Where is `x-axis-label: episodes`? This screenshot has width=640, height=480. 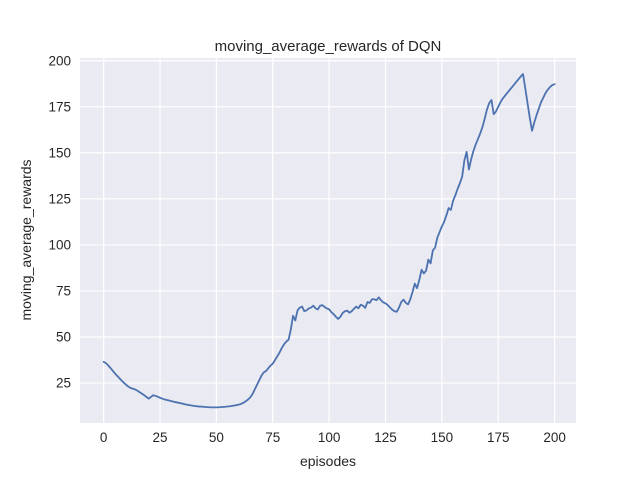
x-axis-label: episodes is located at coordinates (328, 461).